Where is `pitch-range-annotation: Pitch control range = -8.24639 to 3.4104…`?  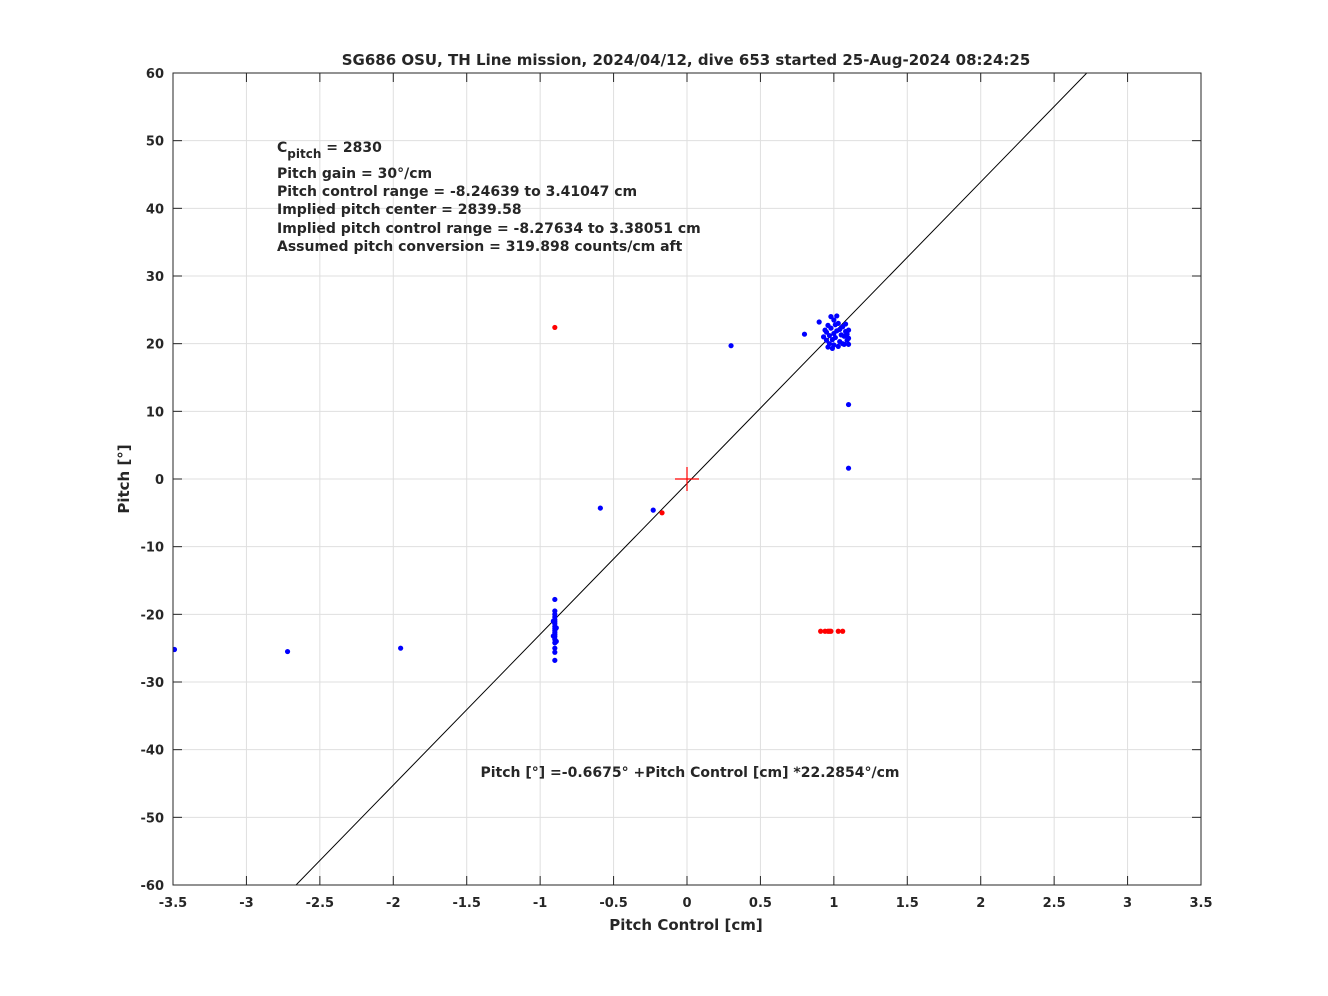 pitch-range-annotation: Pitch control range = -8.24639 to 3.4104… is located at coordinates (457, 192).